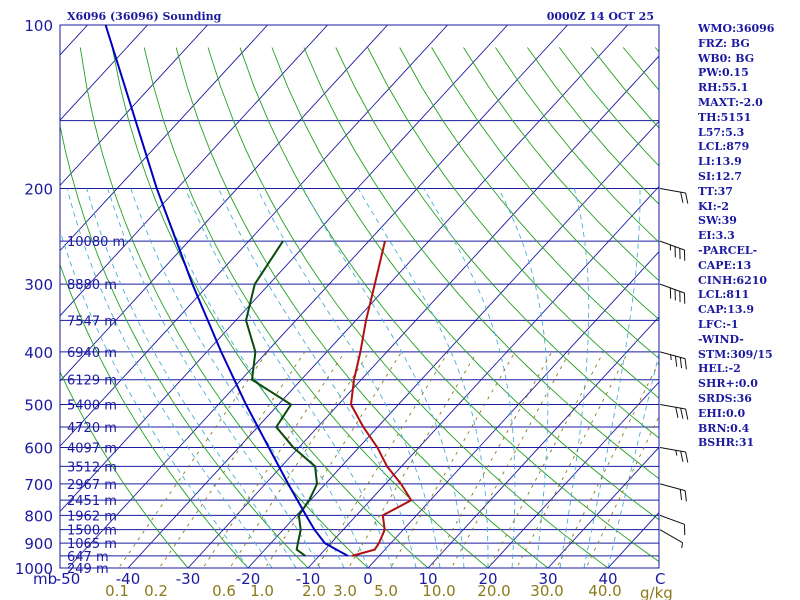  What do you see at coordinates (144, 16) in the screenshot?
I see `station-title: X6096 (36096) Sounding` at bounding box center [144, 16].